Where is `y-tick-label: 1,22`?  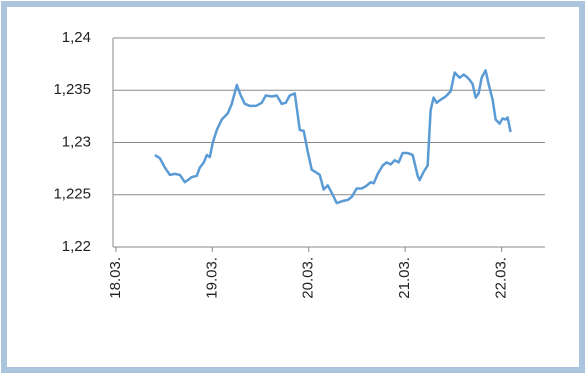 y-tick-label: 1,22 is located at coordinates (76, 246).